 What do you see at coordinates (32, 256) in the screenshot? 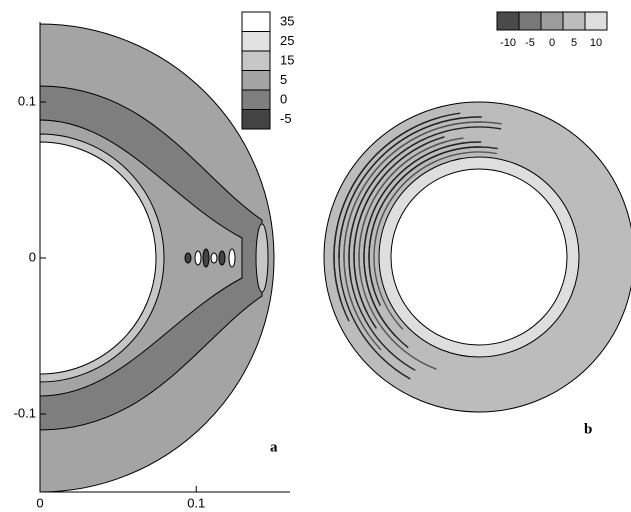
I see `y-tick-label: 0` at bounding box center [32, 256].